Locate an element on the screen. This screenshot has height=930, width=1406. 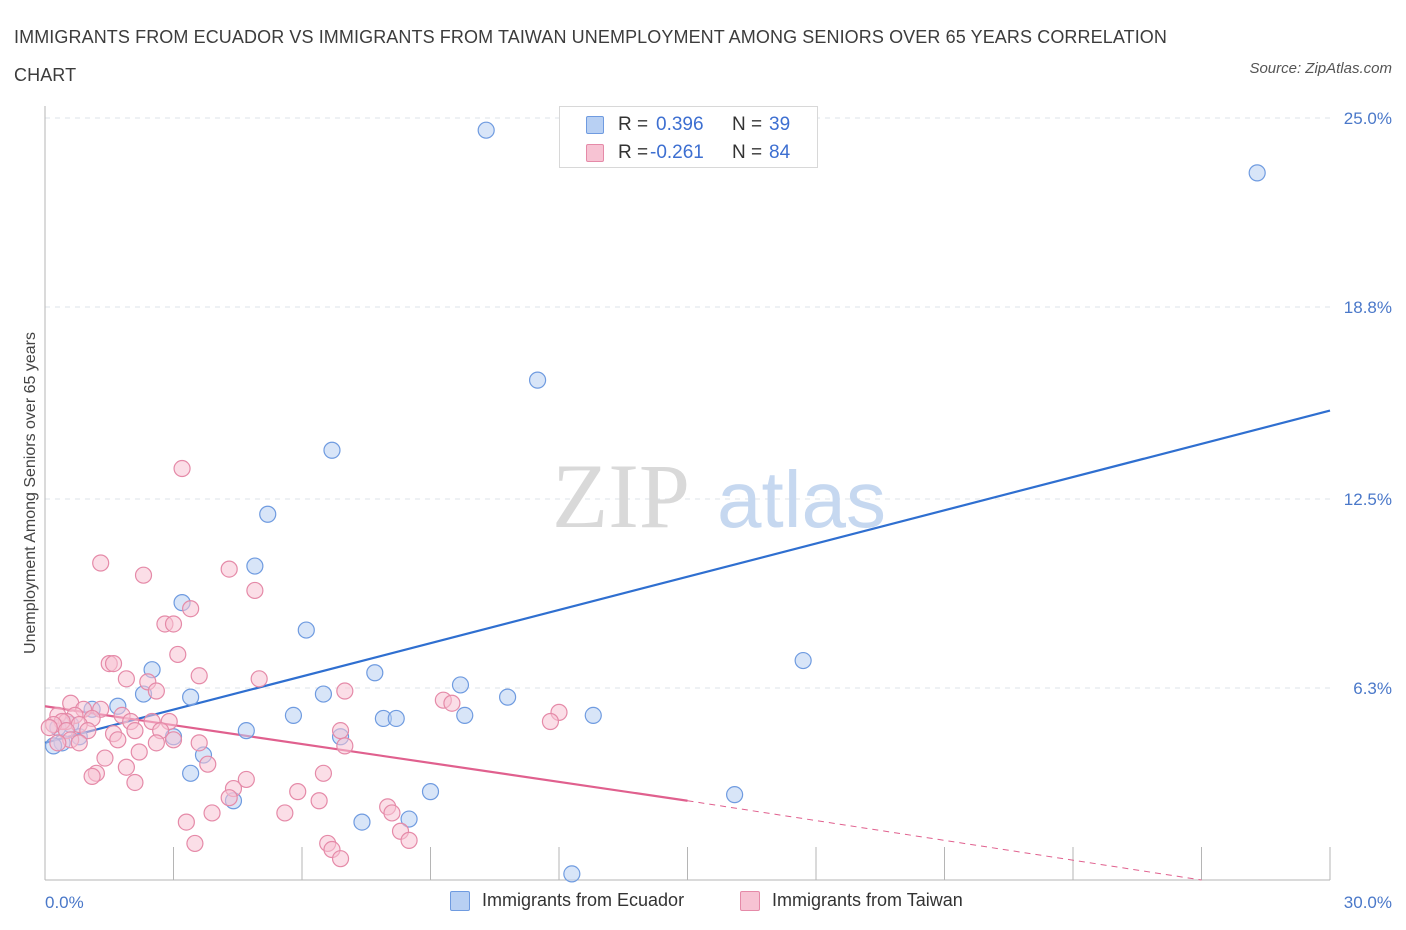
trend-line-taiwan-extension is located at coordinates (944, 840).